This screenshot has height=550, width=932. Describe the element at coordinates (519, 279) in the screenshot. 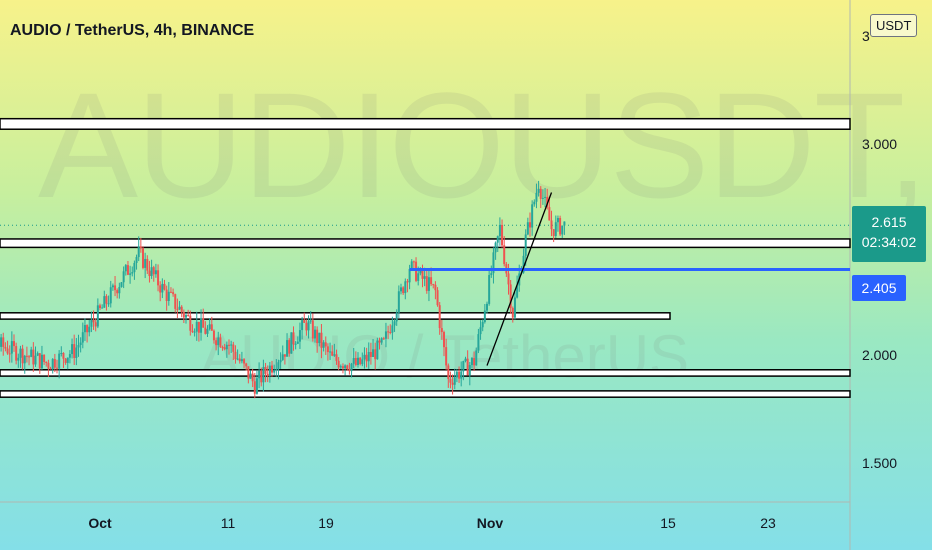

I see `ascending-trendline` at that location.